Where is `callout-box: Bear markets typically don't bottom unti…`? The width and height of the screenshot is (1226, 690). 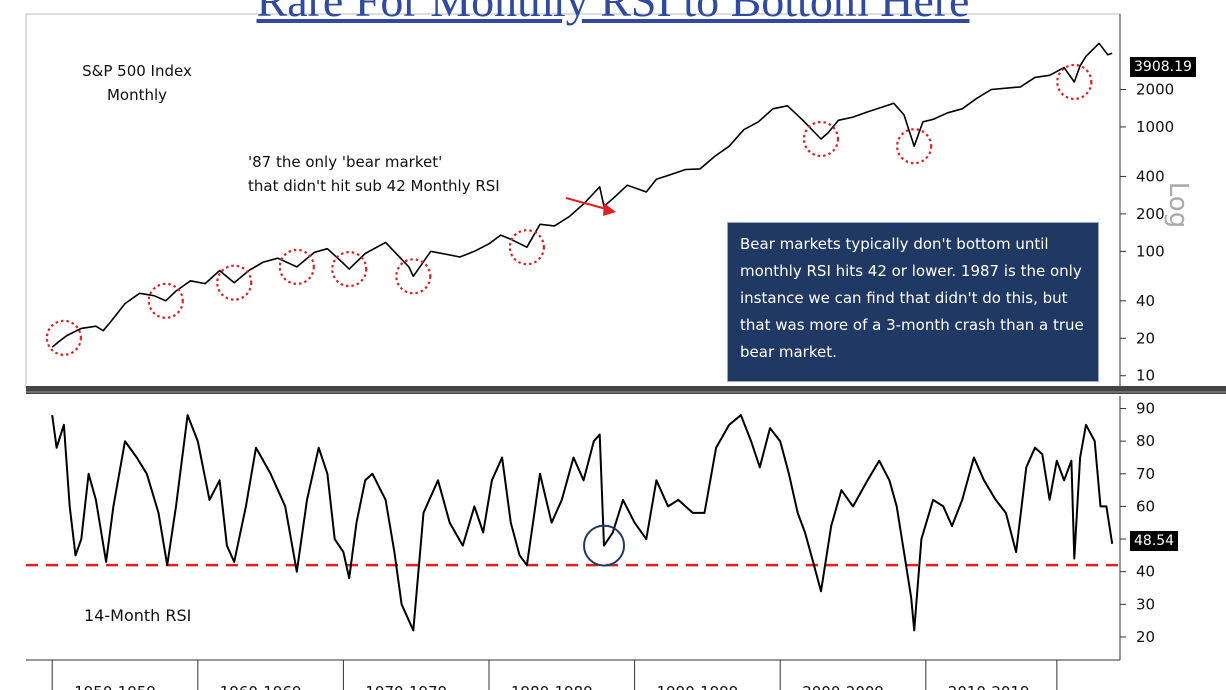
callout-box: Bear markets typically don't bottom unti… is located at coordinates (913, 302).